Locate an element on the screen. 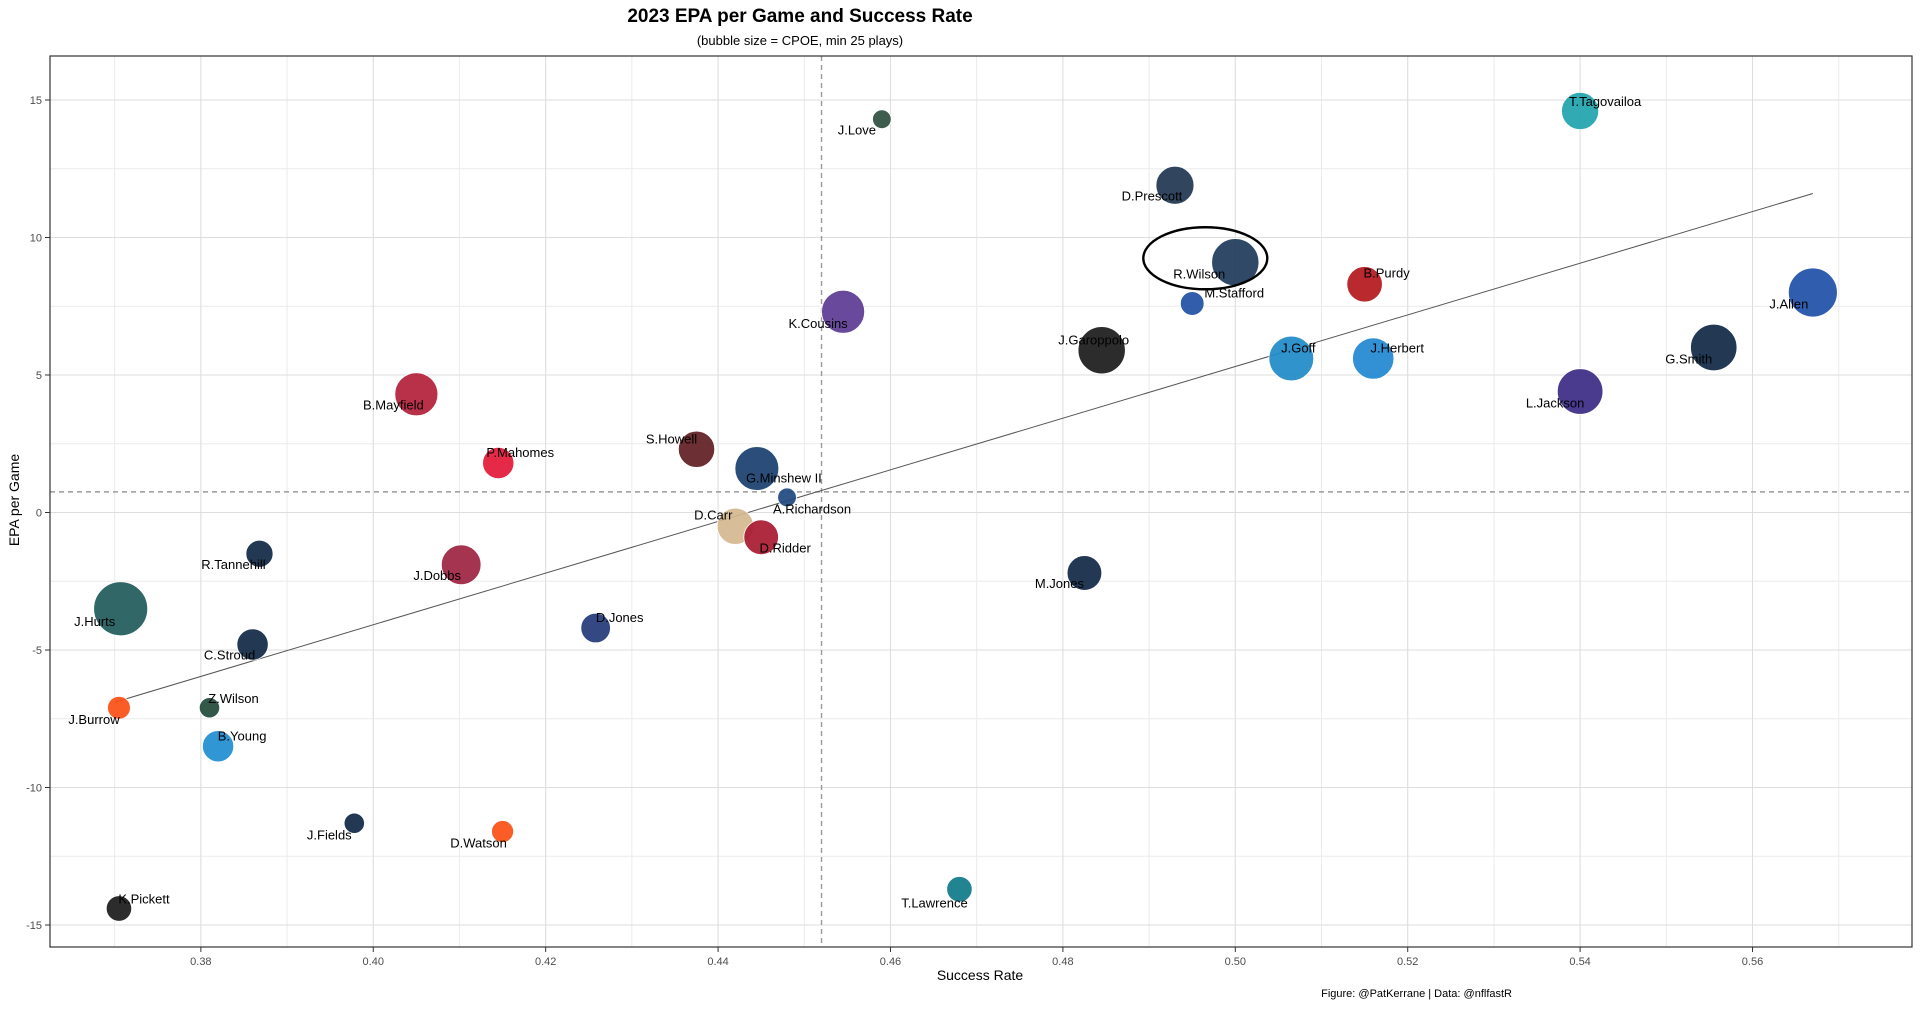  point-label: K.Pickett is located at coordinates (144, 899).